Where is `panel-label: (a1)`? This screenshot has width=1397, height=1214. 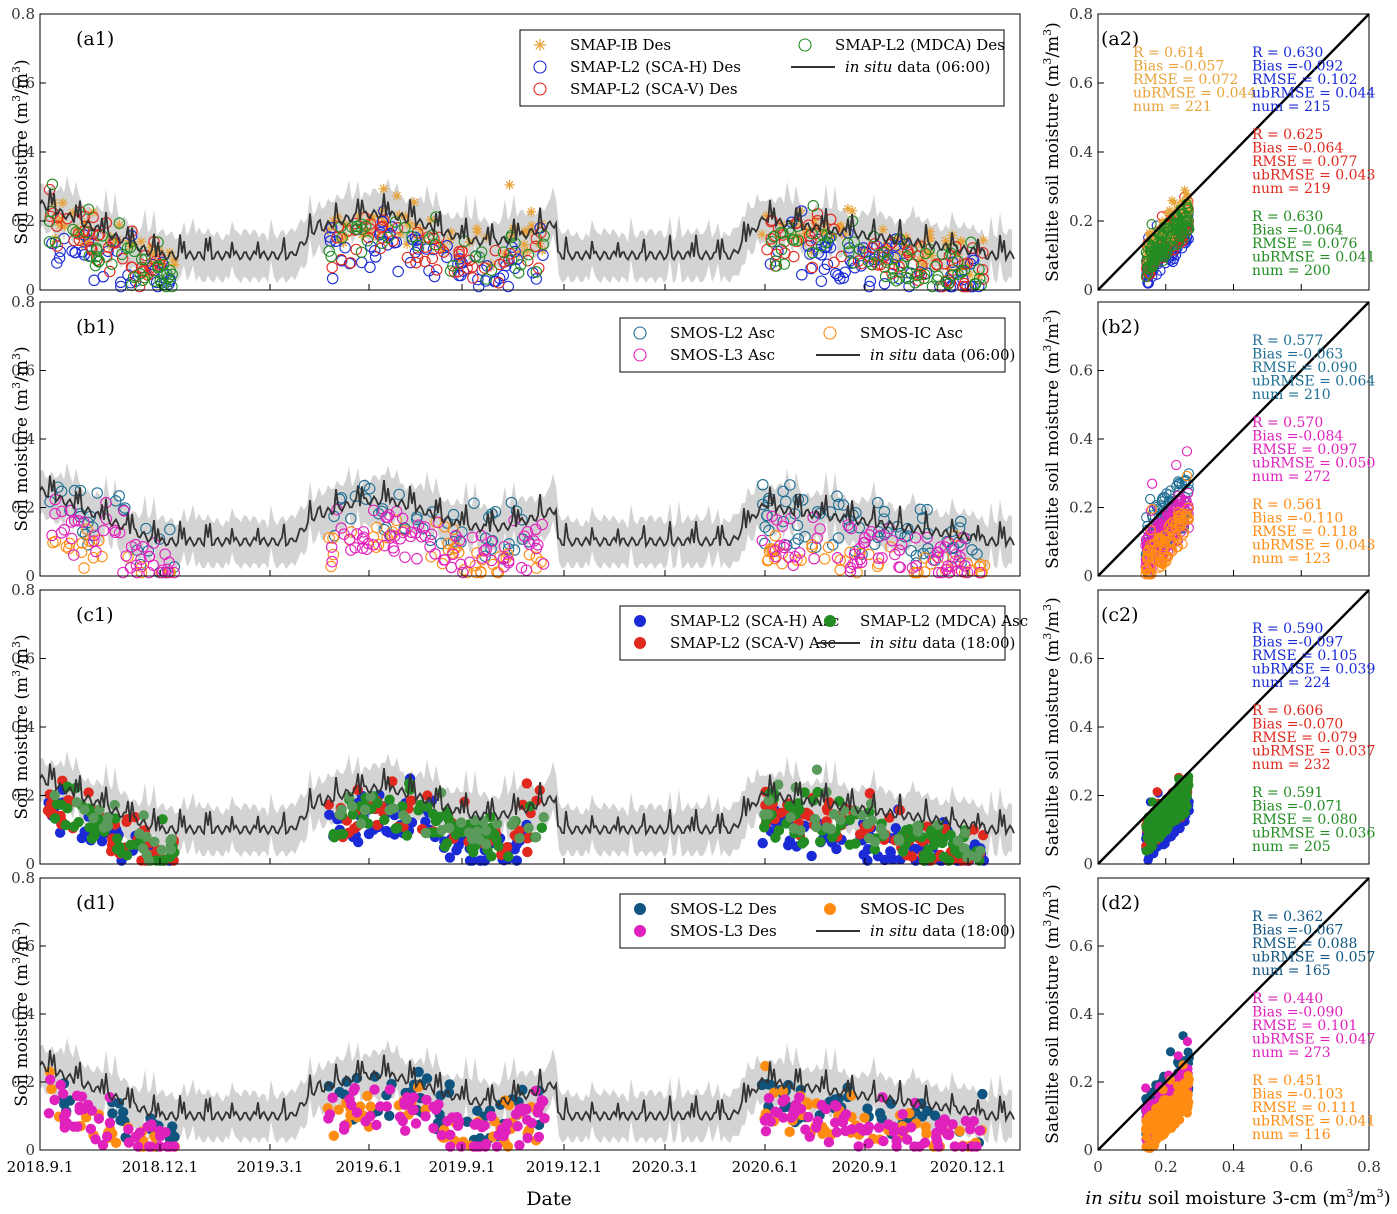 panel-label: (a1) is located at coordinates (95, 39).